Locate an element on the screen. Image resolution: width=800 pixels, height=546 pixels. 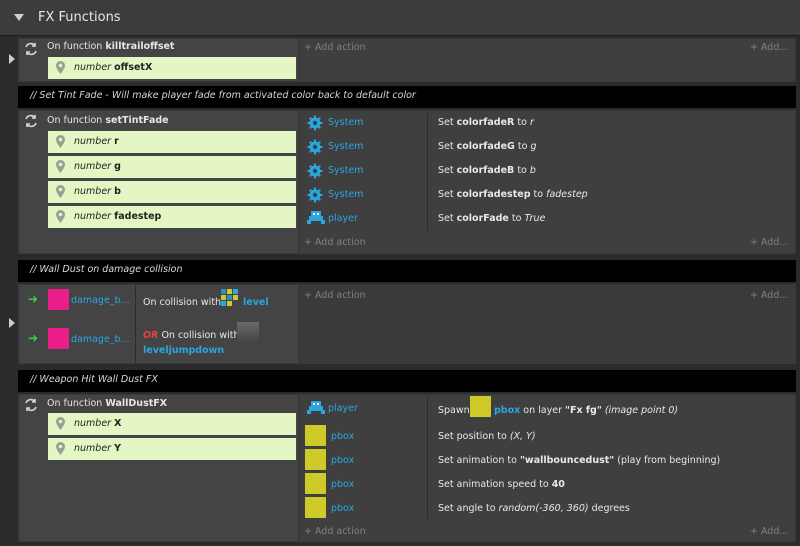
action-text-rest: pbox on layer "Fx fg" (image point 0) is located at coordinates (586, 410).